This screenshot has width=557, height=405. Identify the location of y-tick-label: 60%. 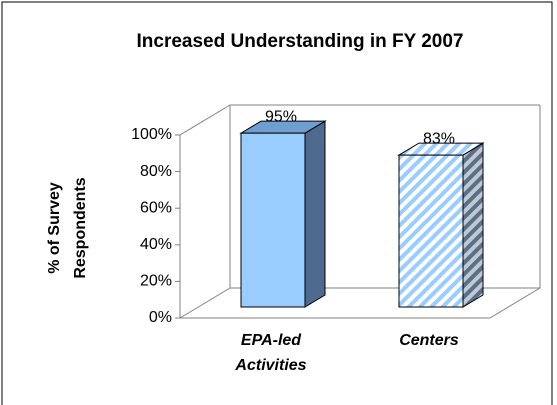
(156, 207).